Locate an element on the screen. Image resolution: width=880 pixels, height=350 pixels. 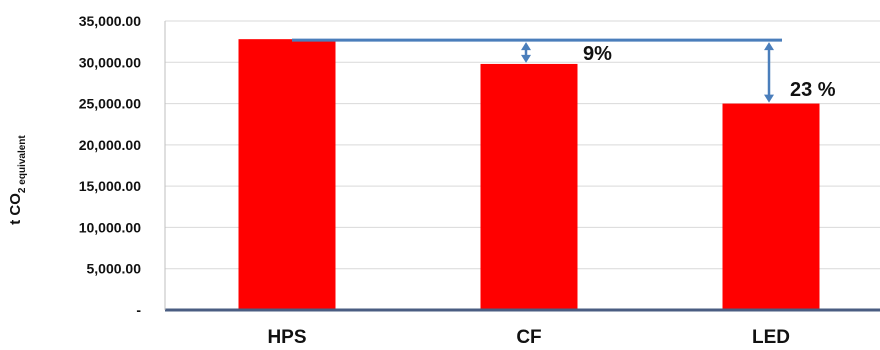
y-axis-label-sub: 2 is located at coordinates (22, 190).